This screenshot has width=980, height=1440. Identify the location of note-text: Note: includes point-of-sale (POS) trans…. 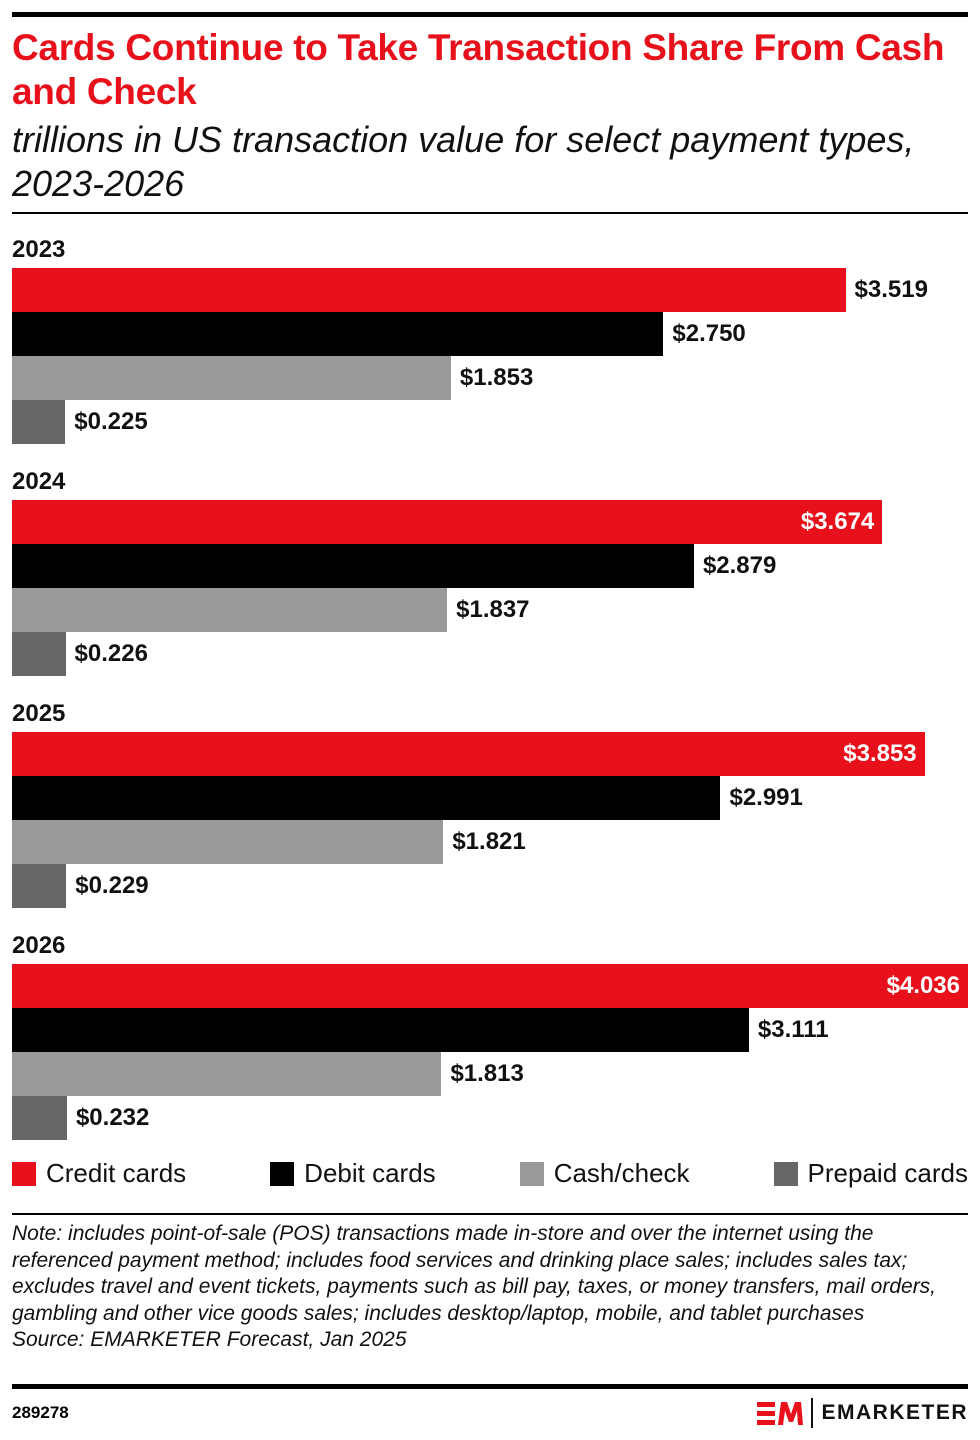
(490, 1287).